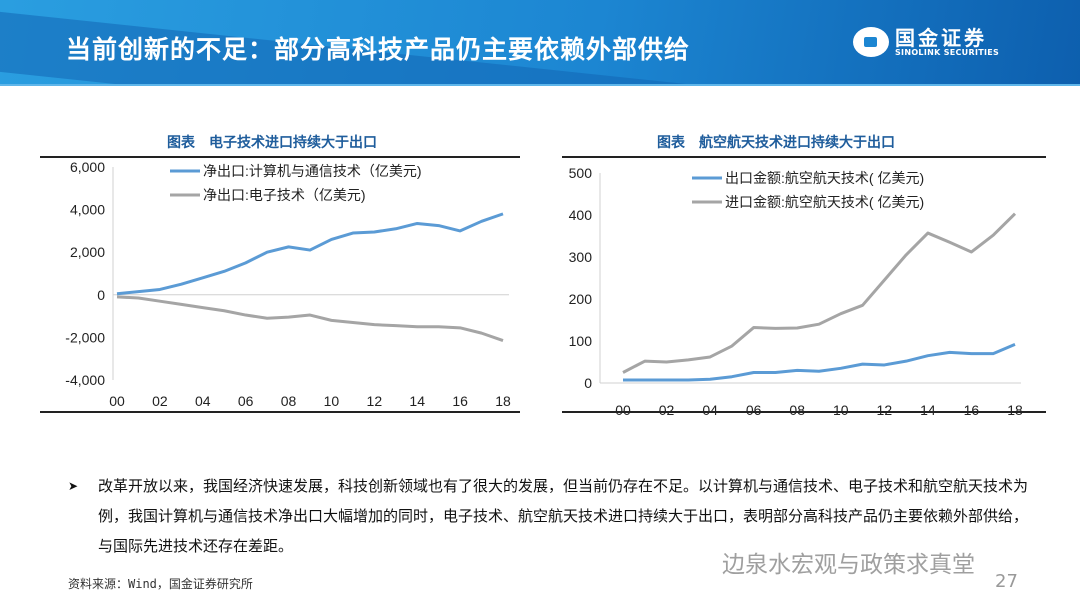 This screenshot has height=607, width=1080. I want to click on y-tick-label: 6,000, so click(87, 167).